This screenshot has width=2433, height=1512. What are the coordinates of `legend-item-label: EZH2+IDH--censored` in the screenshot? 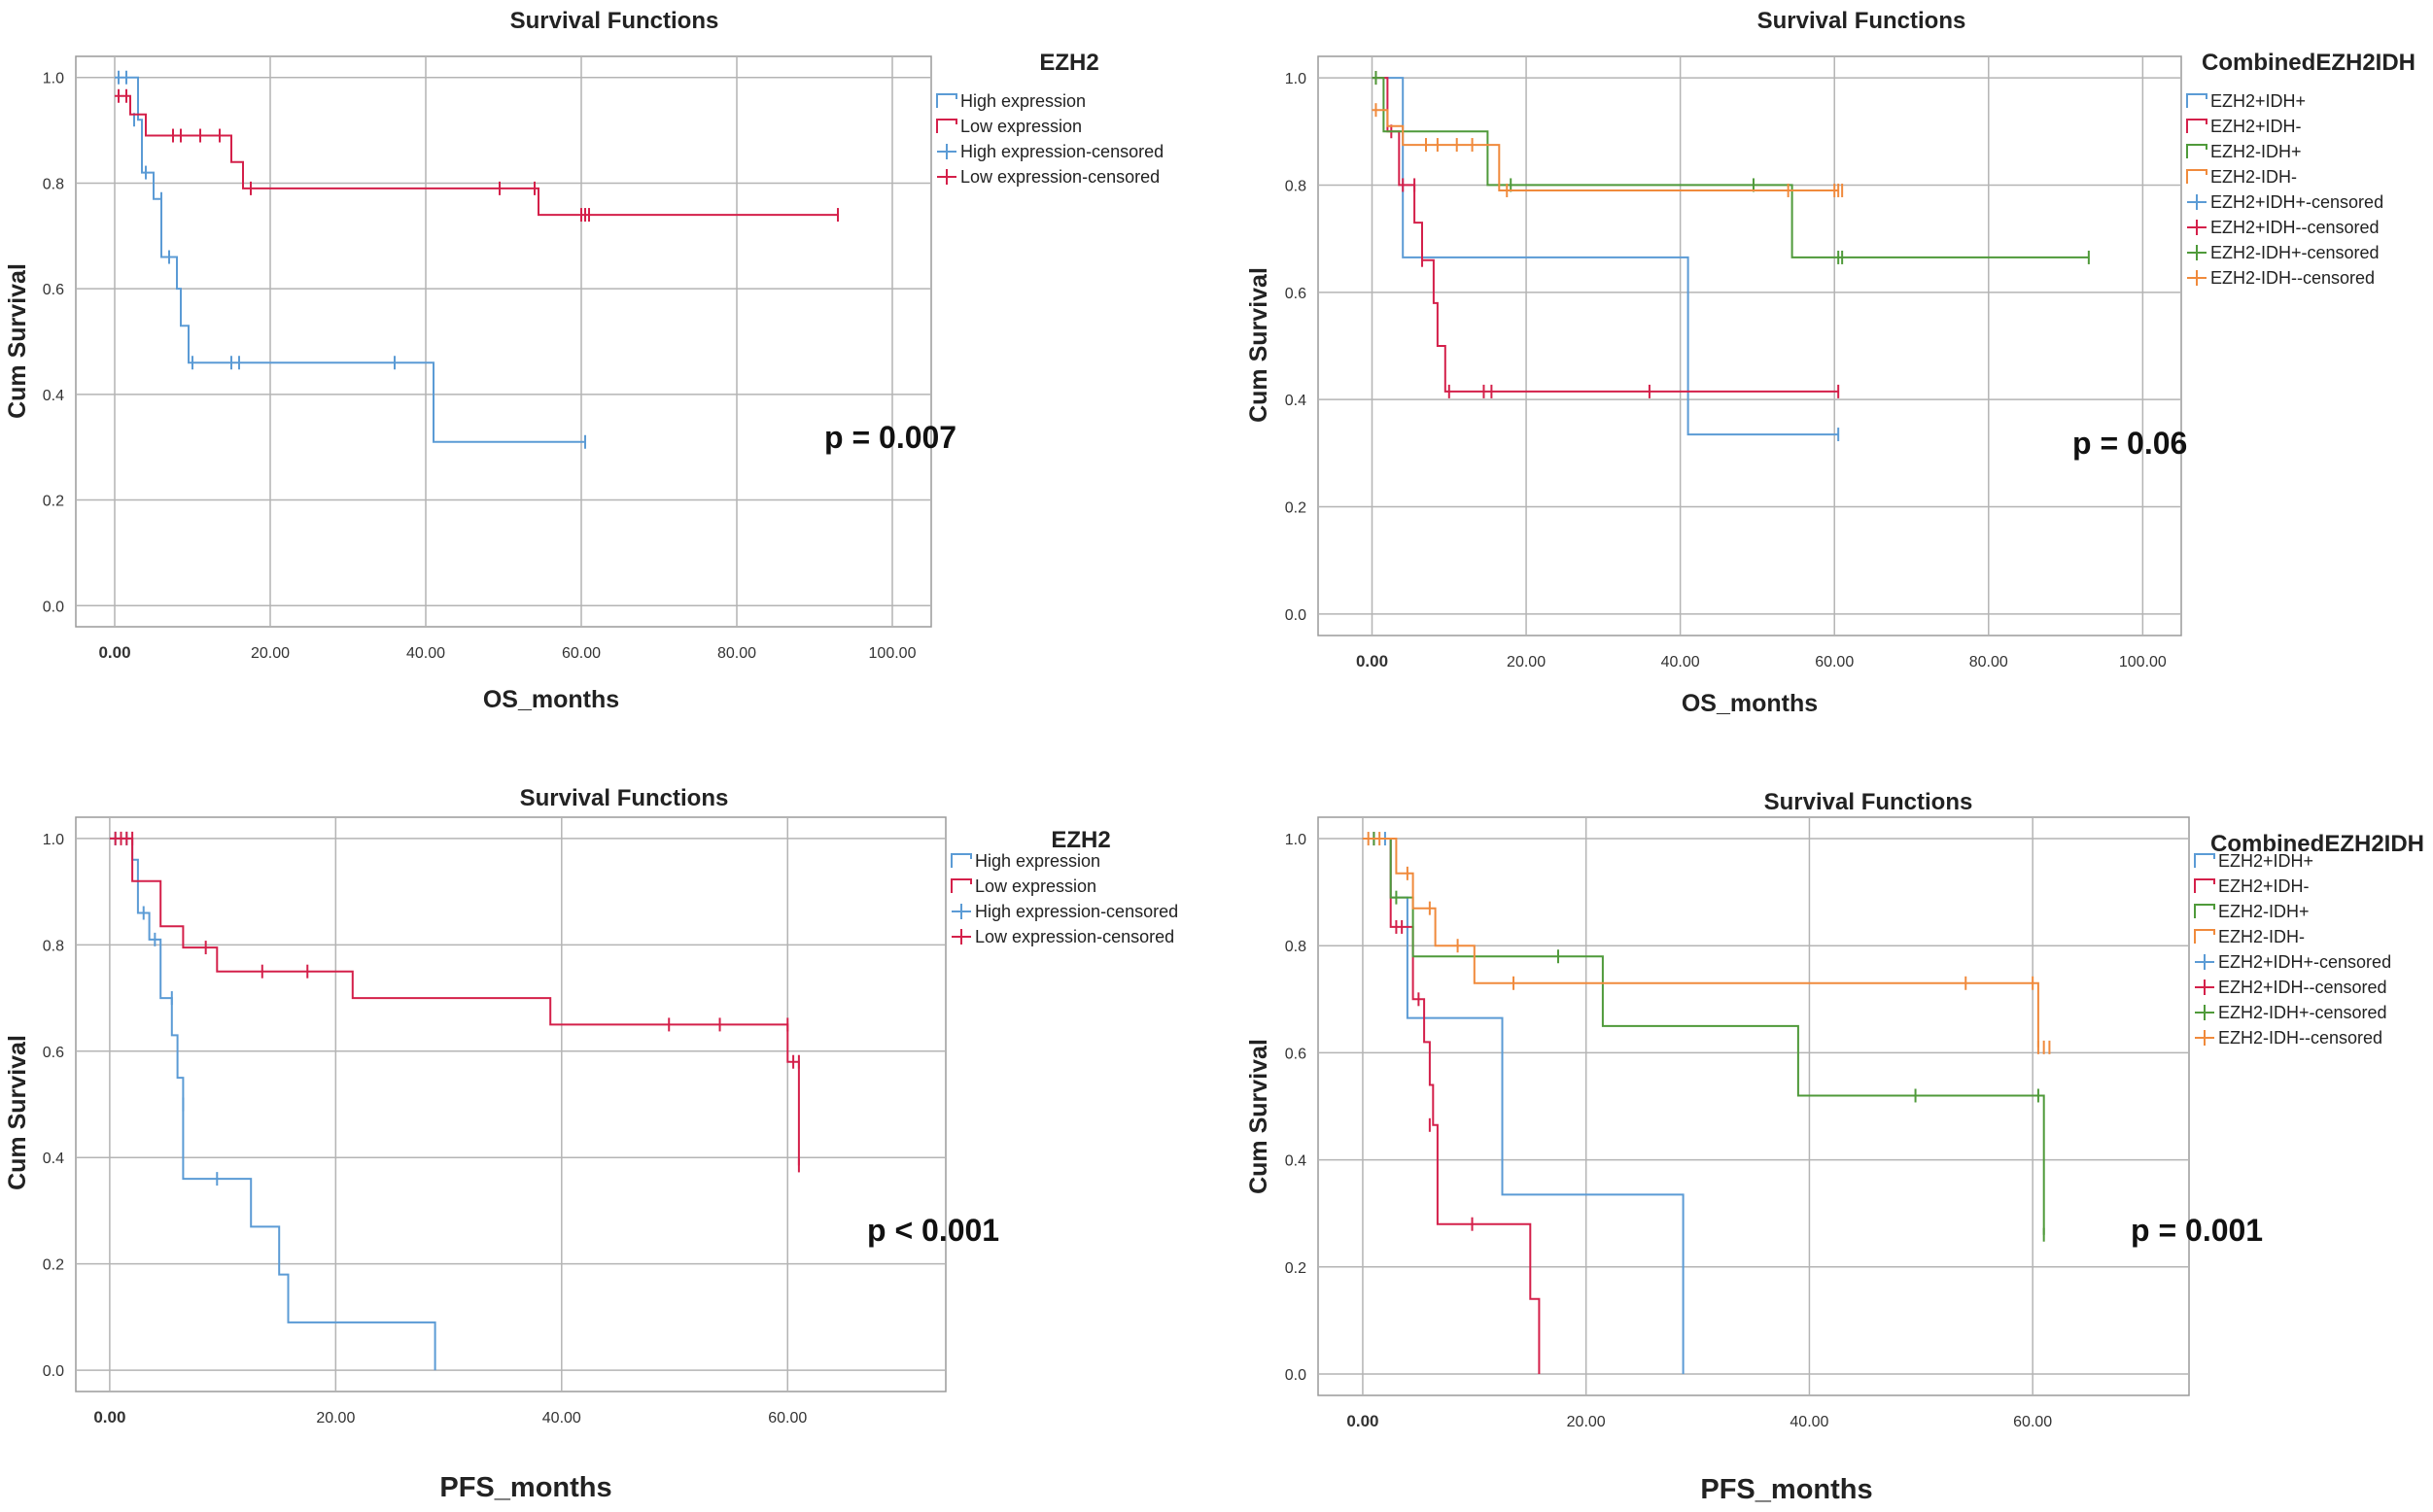 It's located at (2302, 987).